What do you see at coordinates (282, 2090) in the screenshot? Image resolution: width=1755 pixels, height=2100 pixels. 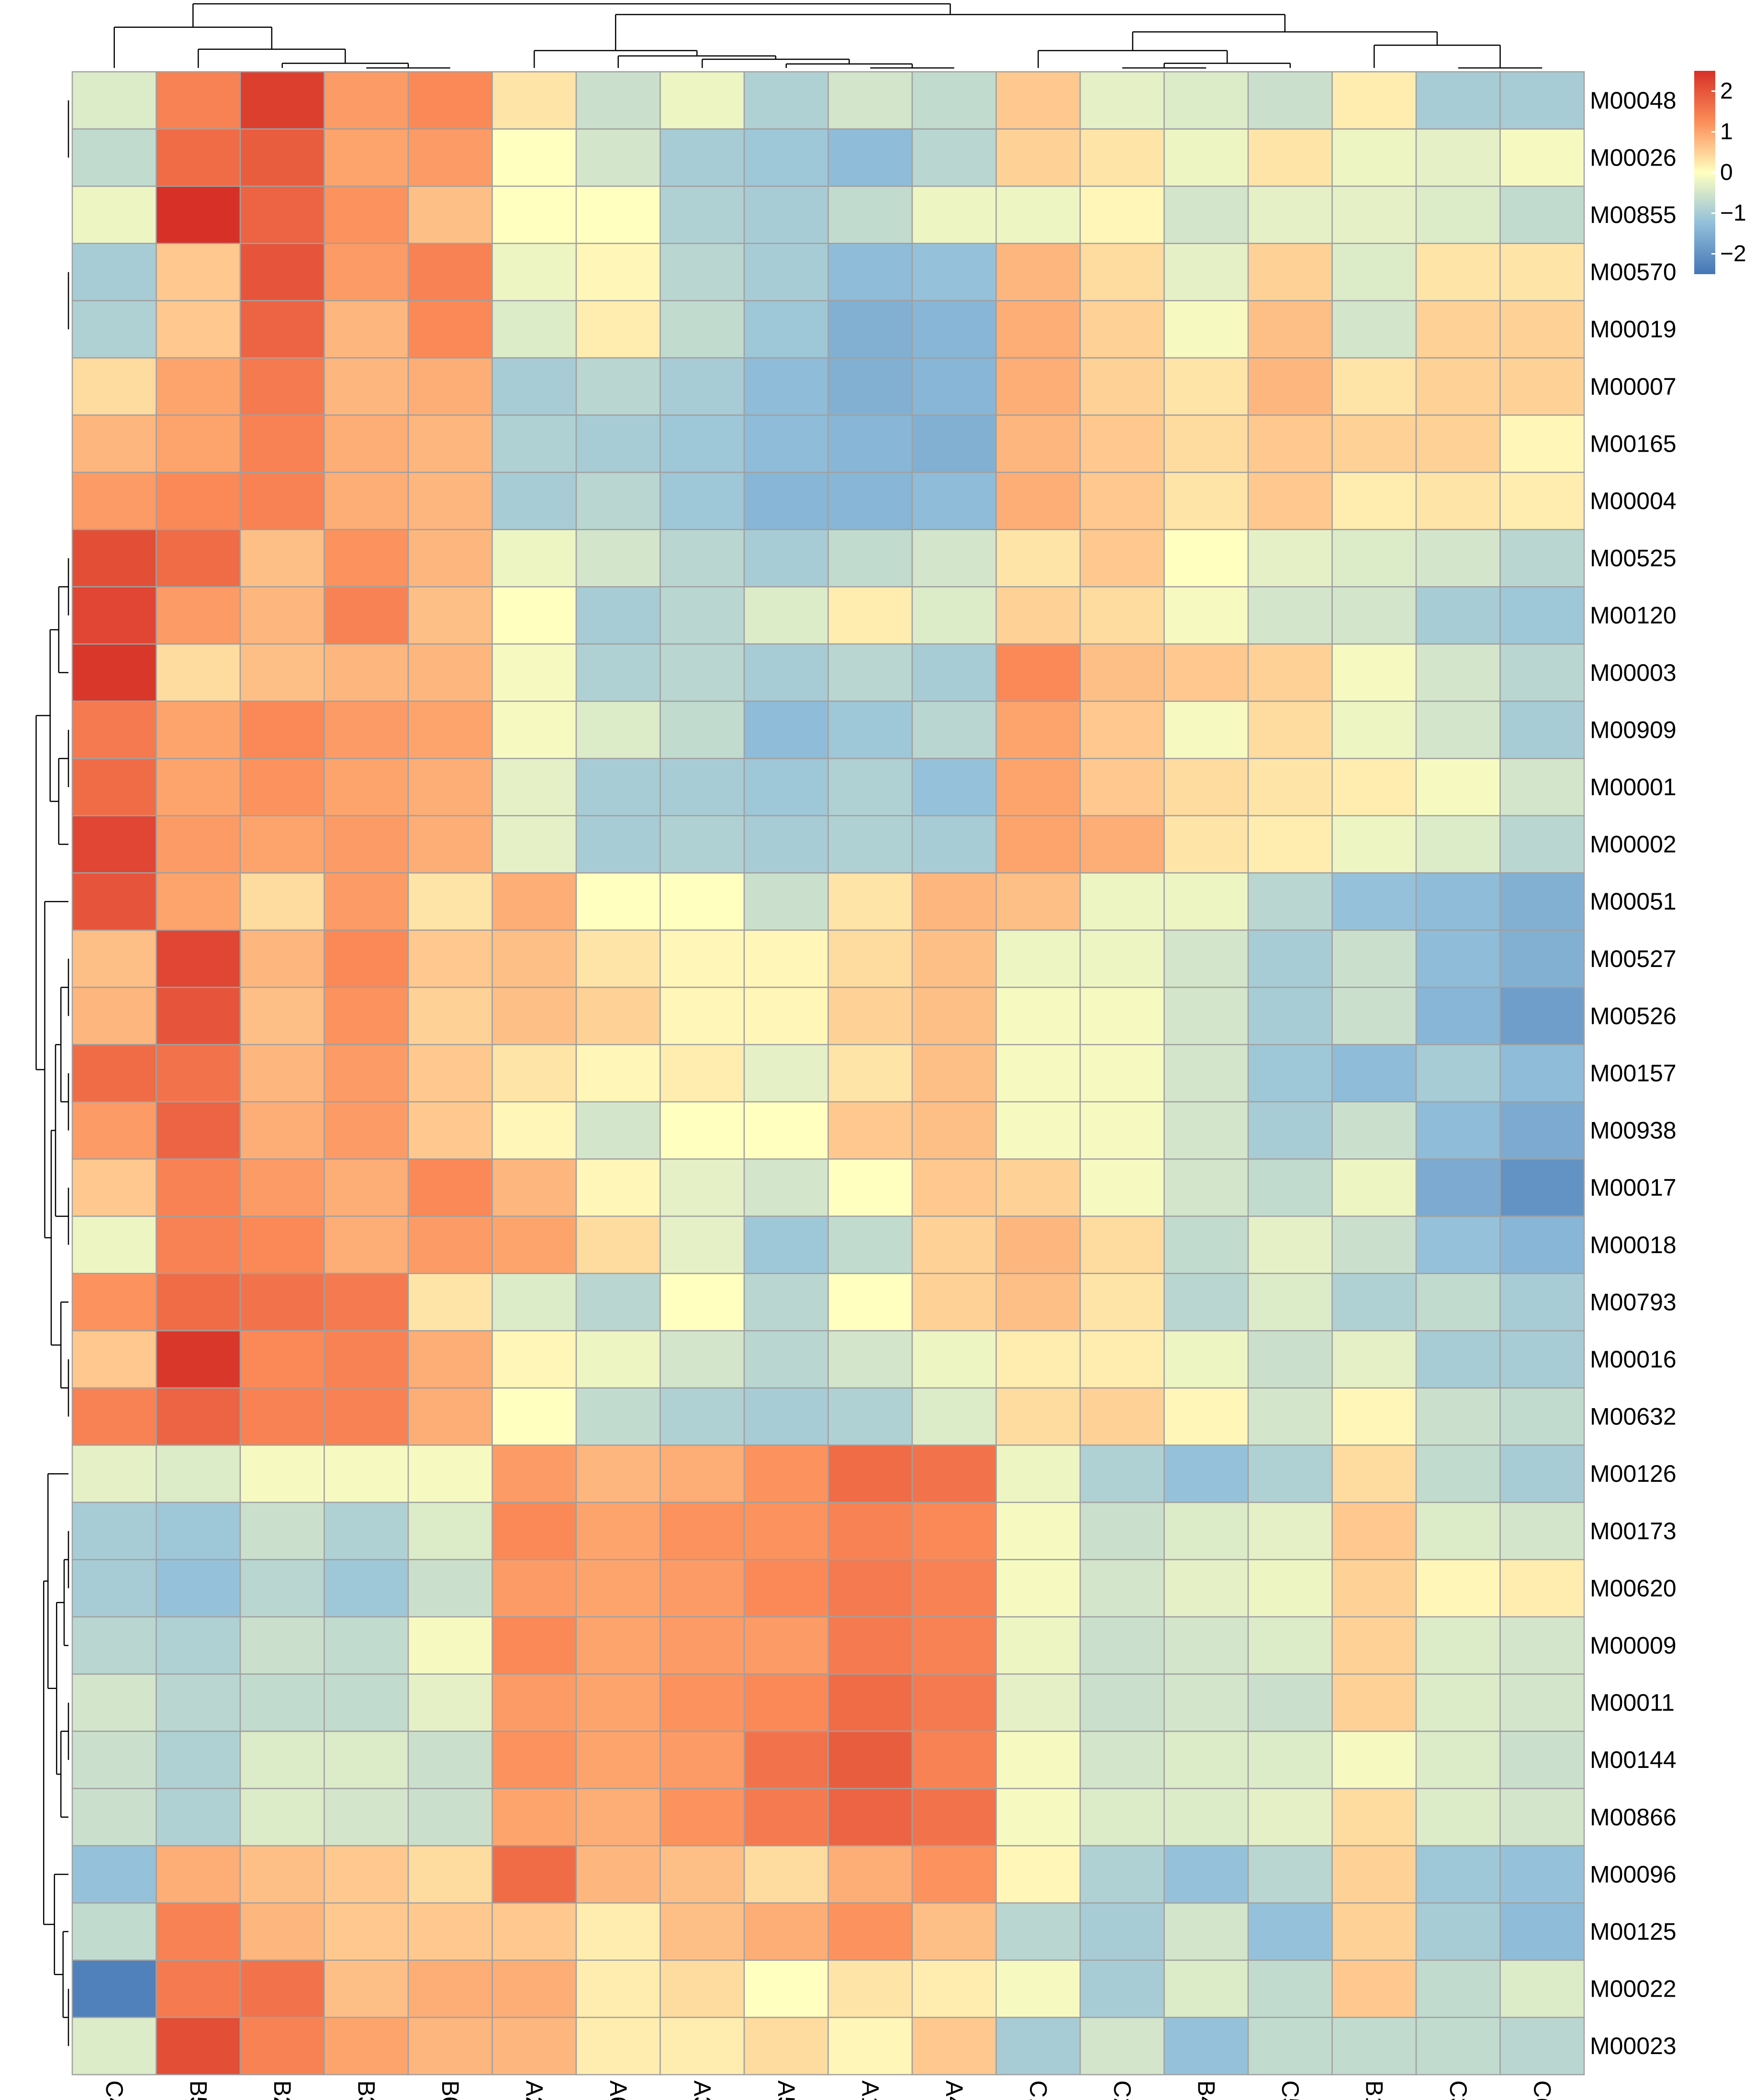 I see `column-label: B2` at bounding box center [282, 2090].